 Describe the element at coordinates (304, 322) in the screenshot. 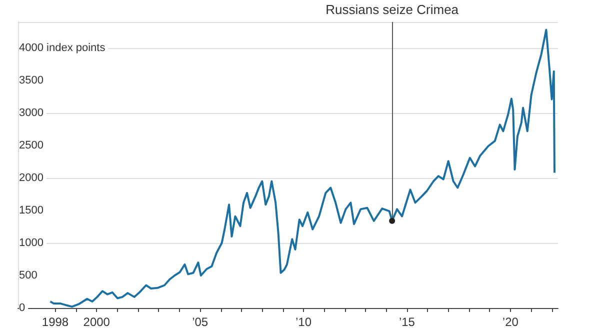

I see `x-tick-label: ’10` at that location.